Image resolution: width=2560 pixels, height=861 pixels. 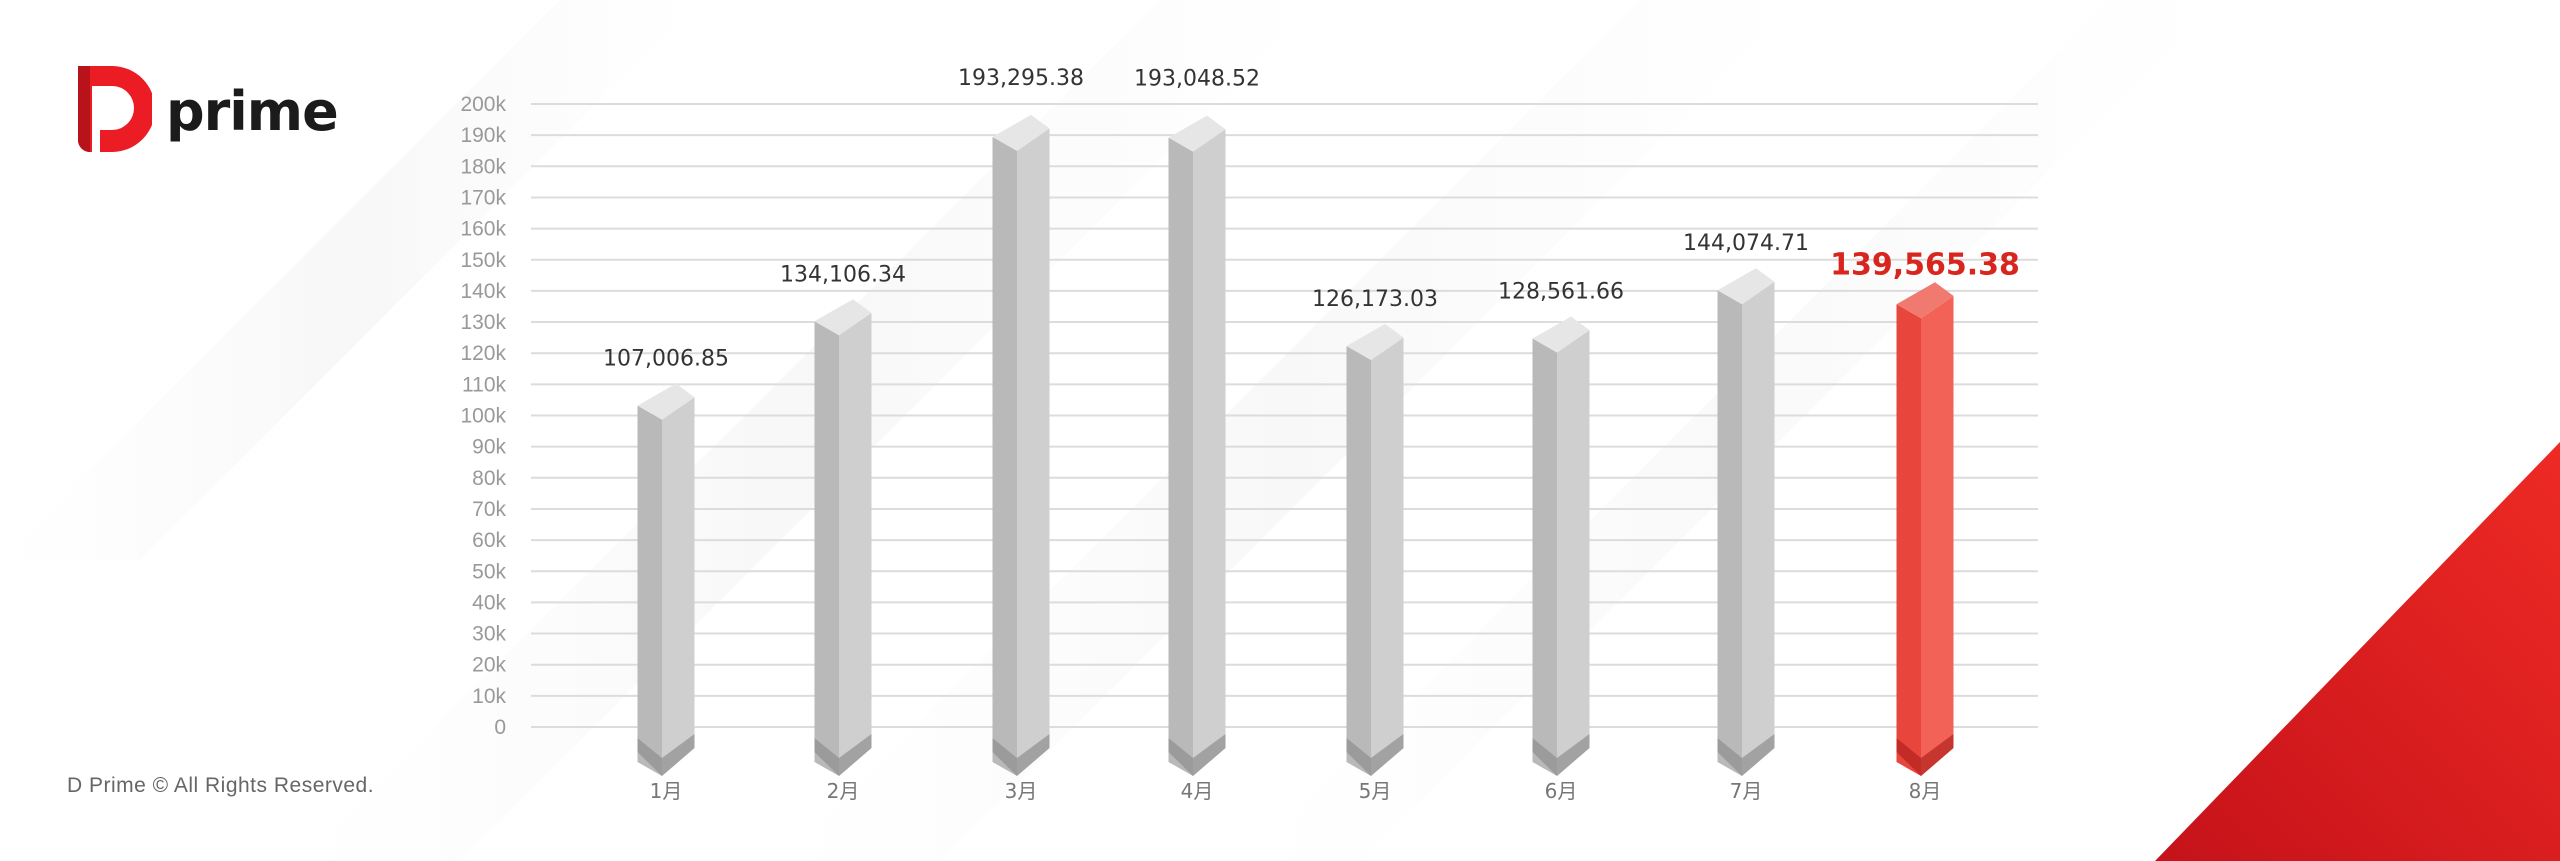 I want to click on y-tick-label: 120k, so click(x=483, y=353).